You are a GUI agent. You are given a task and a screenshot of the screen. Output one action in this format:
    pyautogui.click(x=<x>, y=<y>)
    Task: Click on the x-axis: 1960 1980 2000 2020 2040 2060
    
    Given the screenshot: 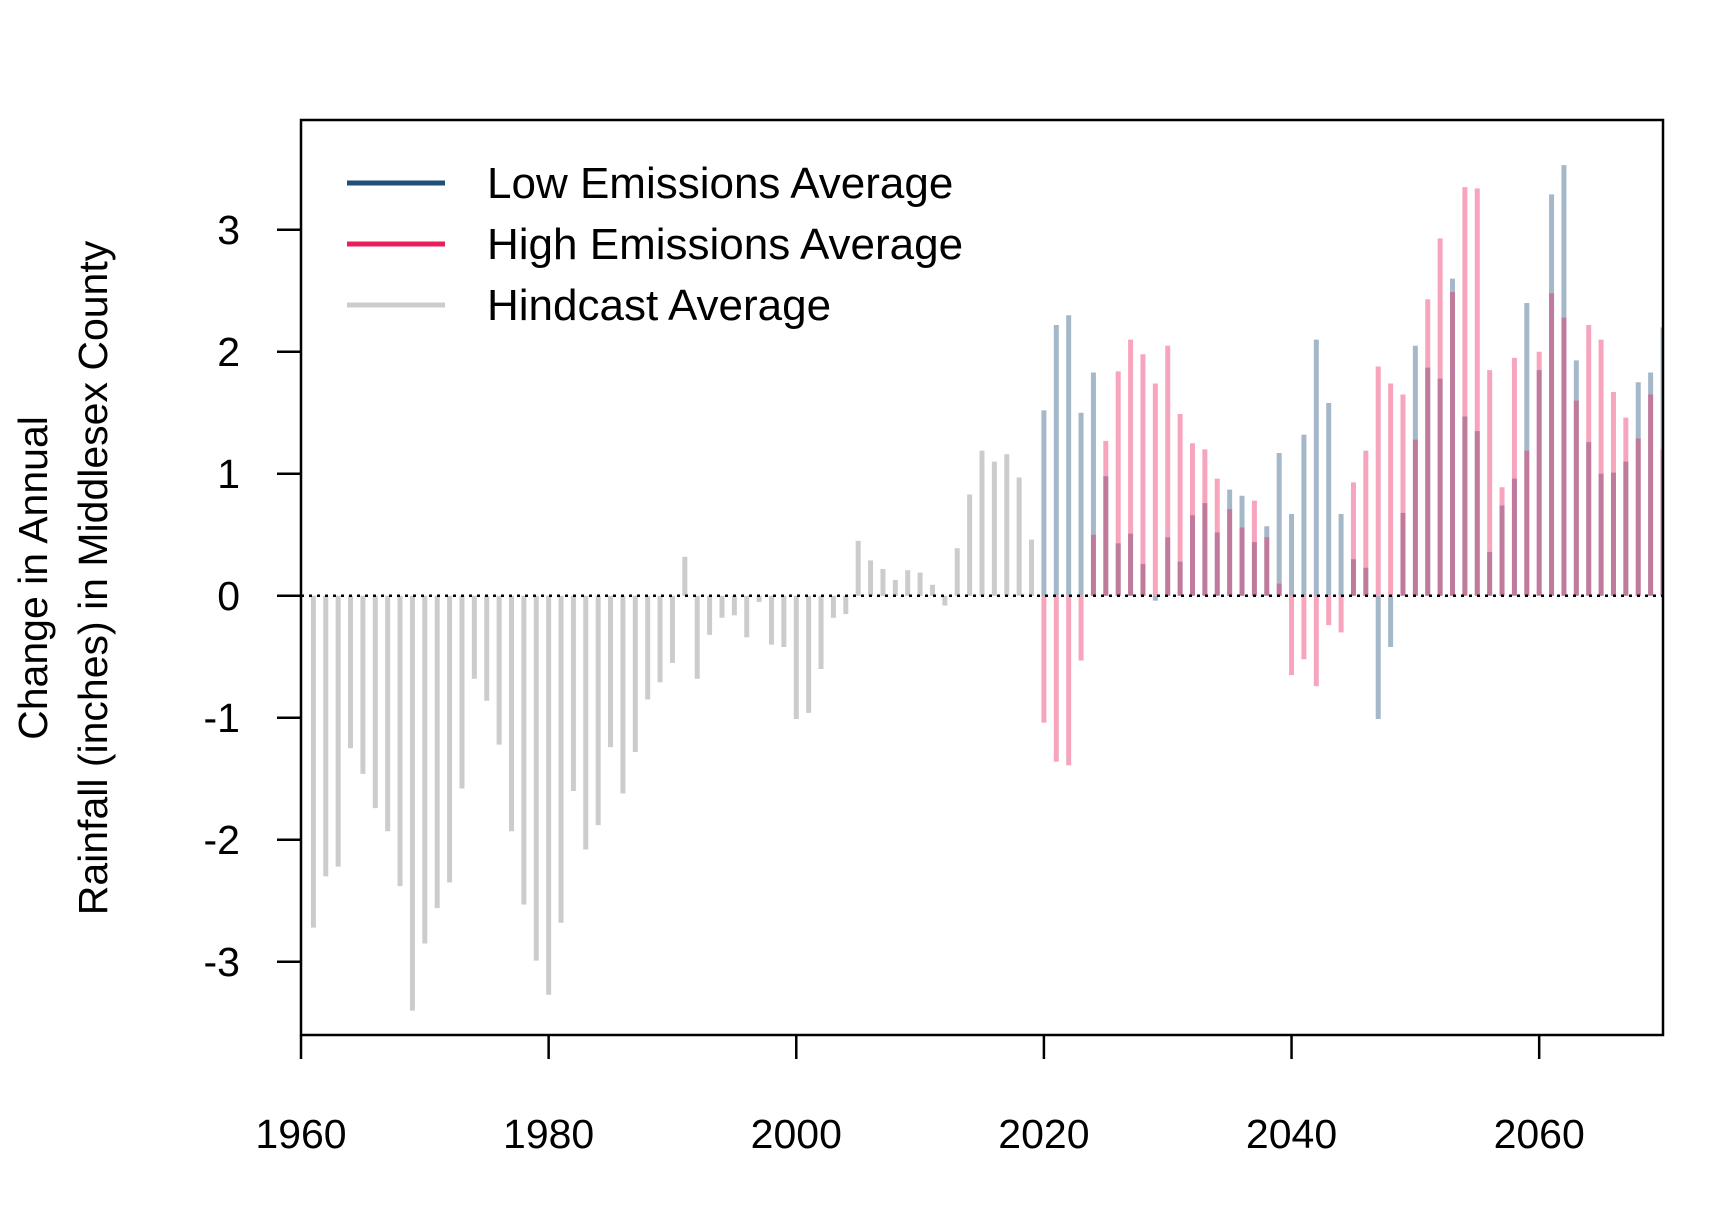 What is the action you would take?
    pyautogui.click(x=920, y=1096)
    